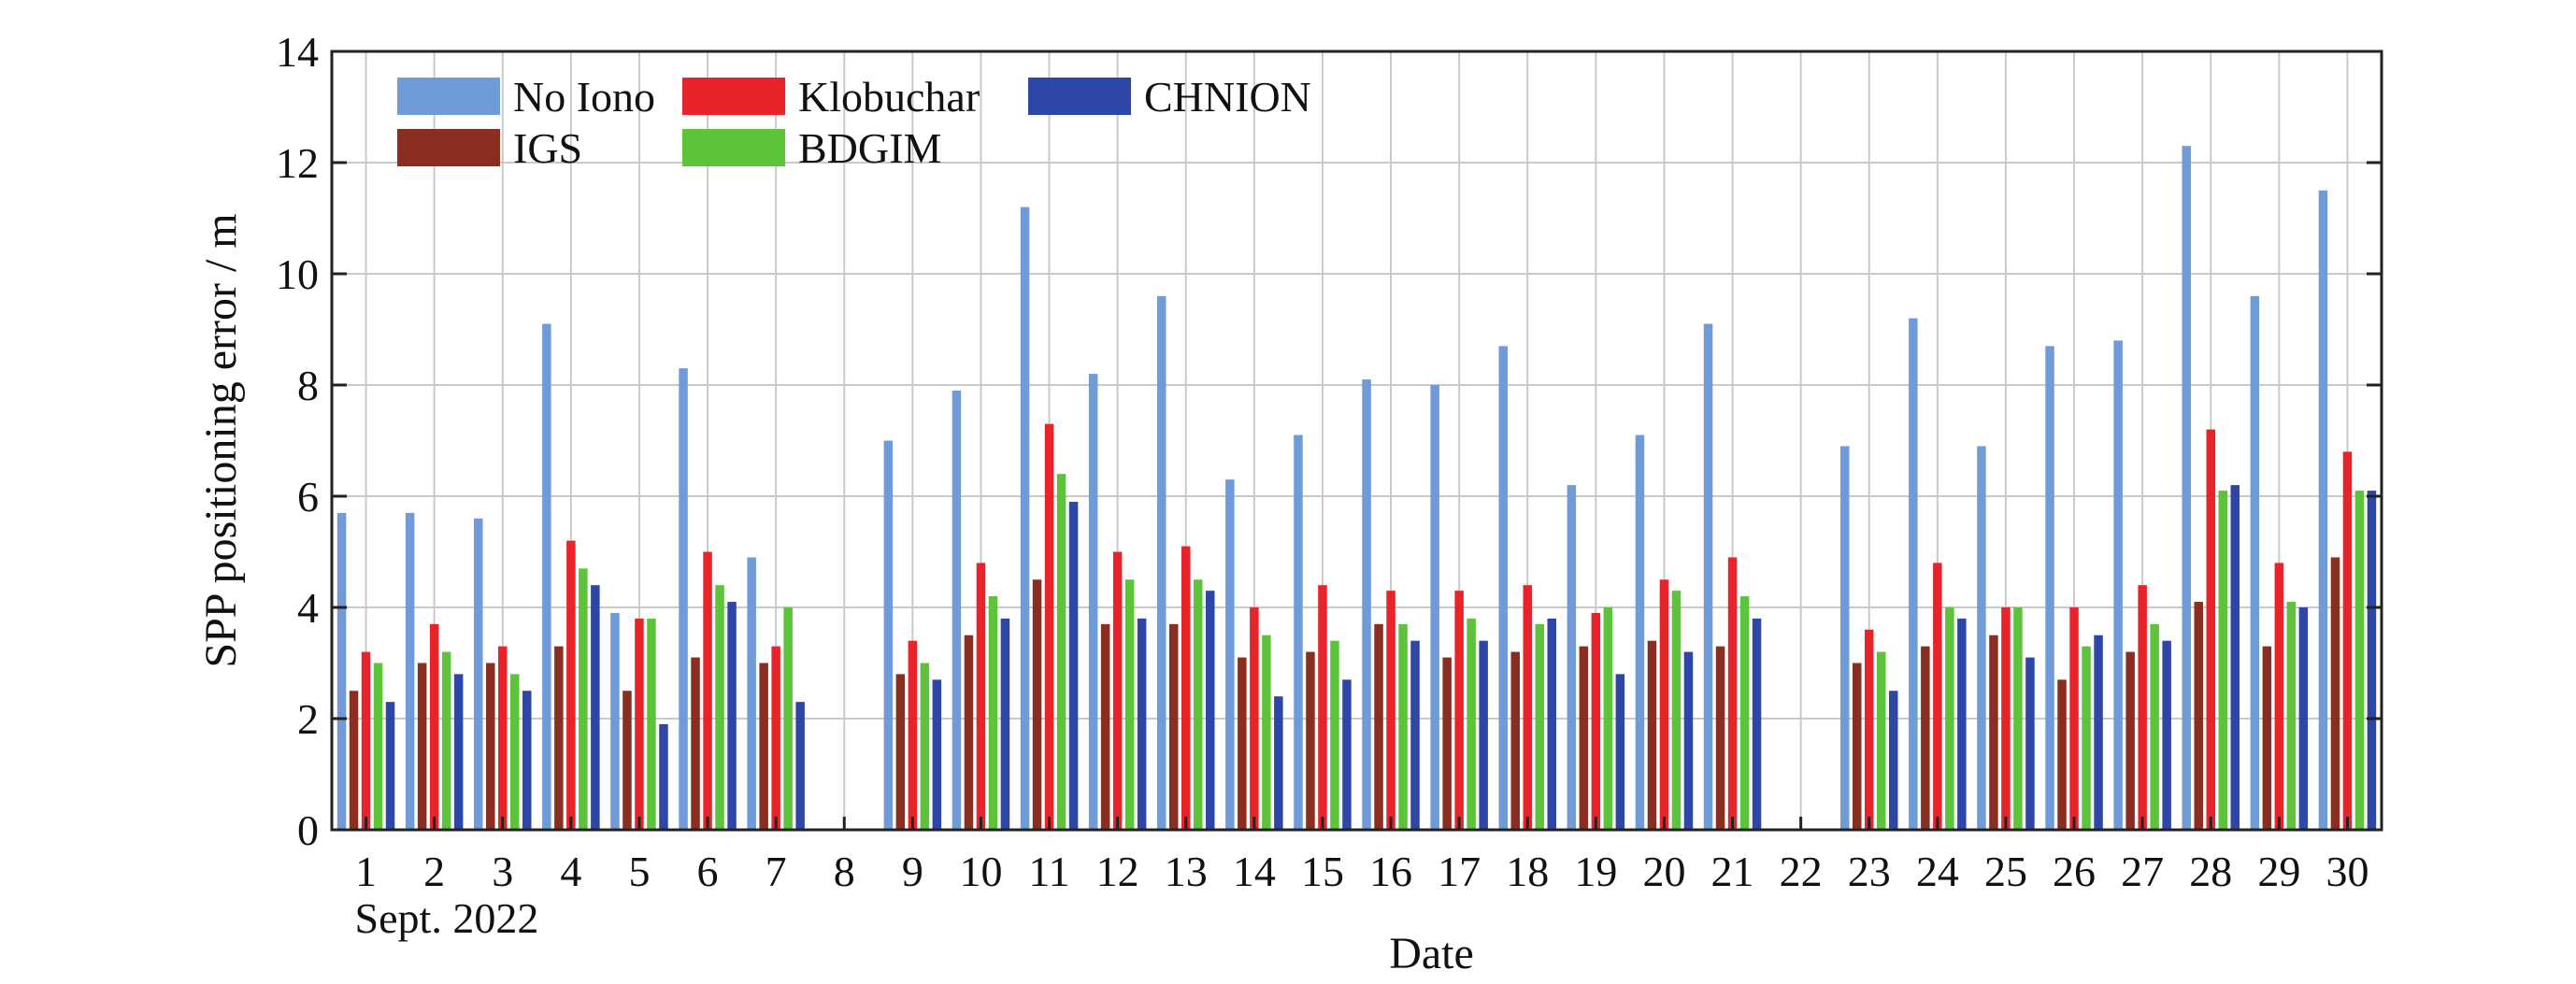 The height and width of the screenshot is (984, 2576). What do you see at coordinates (308, 497) in the screenshot?
I see `y-tick-label: 6` at bounding box center [308, 497].